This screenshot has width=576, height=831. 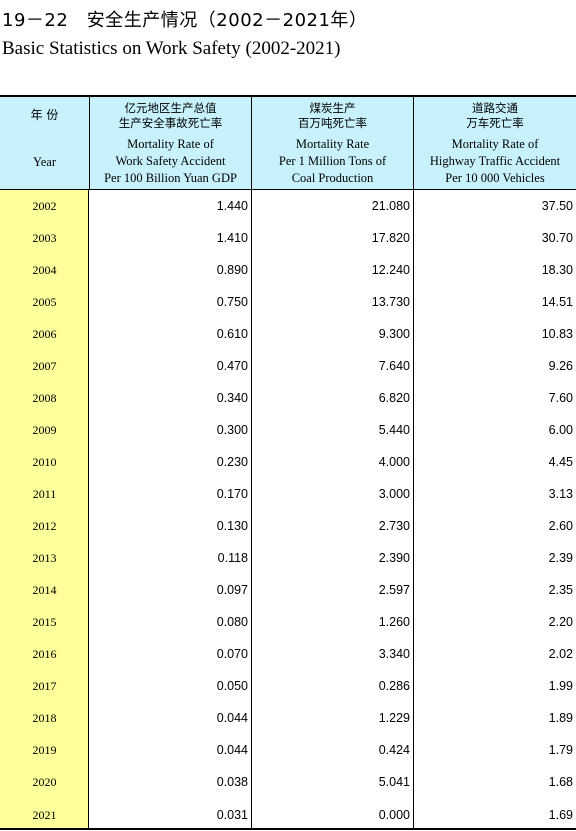 I want to click on coal-mortality-cell: 5.041, so click(x=394, y=782).